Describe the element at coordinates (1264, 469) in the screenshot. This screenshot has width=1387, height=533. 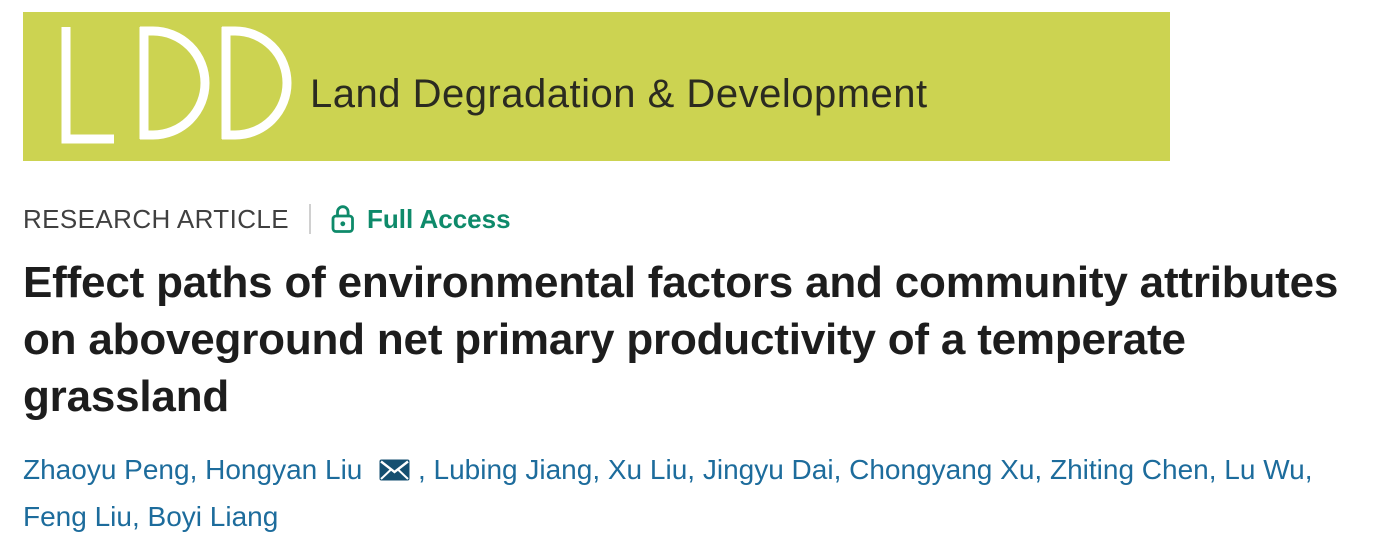
I see `author-link: Lu Wu` at that location.